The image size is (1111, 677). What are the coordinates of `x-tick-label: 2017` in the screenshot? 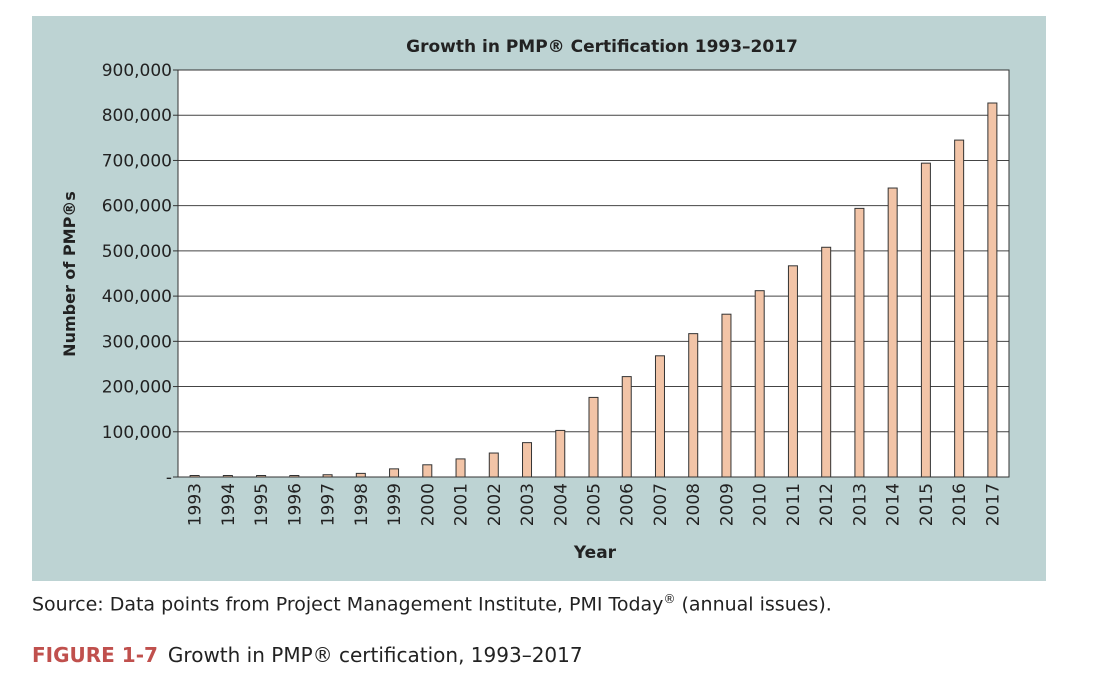 It's located at (993, 504).